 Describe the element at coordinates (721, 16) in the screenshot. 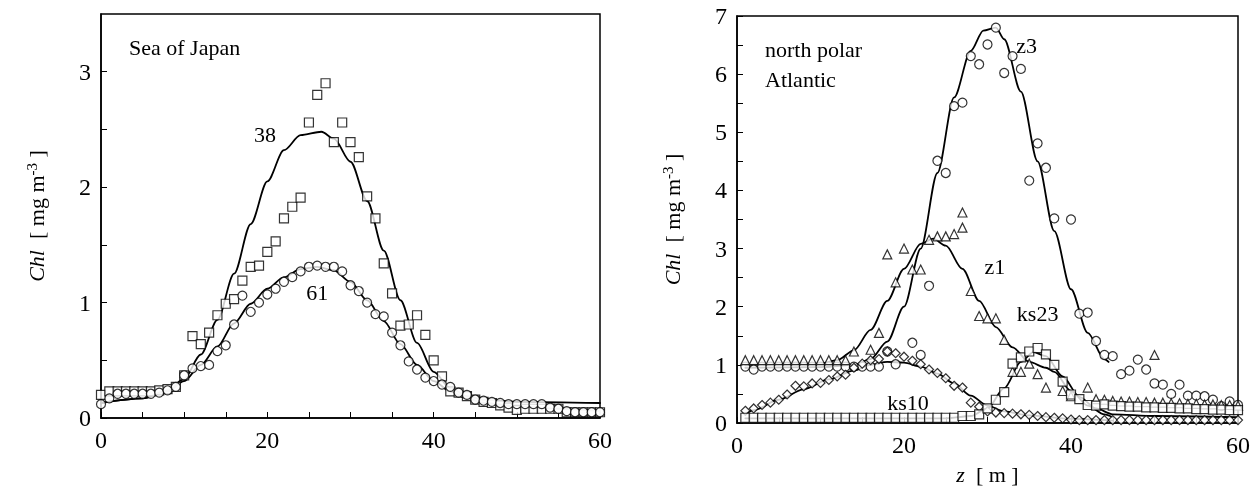

I see `y-tick-label: 7` at that location.